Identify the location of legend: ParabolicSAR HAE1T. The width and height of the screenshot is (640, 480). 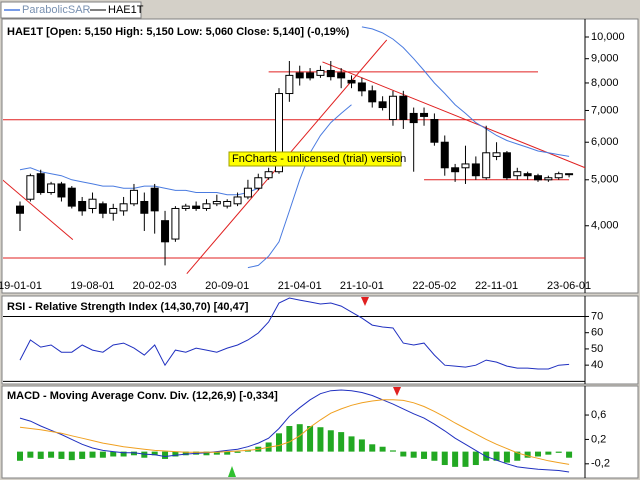
(72, 10).